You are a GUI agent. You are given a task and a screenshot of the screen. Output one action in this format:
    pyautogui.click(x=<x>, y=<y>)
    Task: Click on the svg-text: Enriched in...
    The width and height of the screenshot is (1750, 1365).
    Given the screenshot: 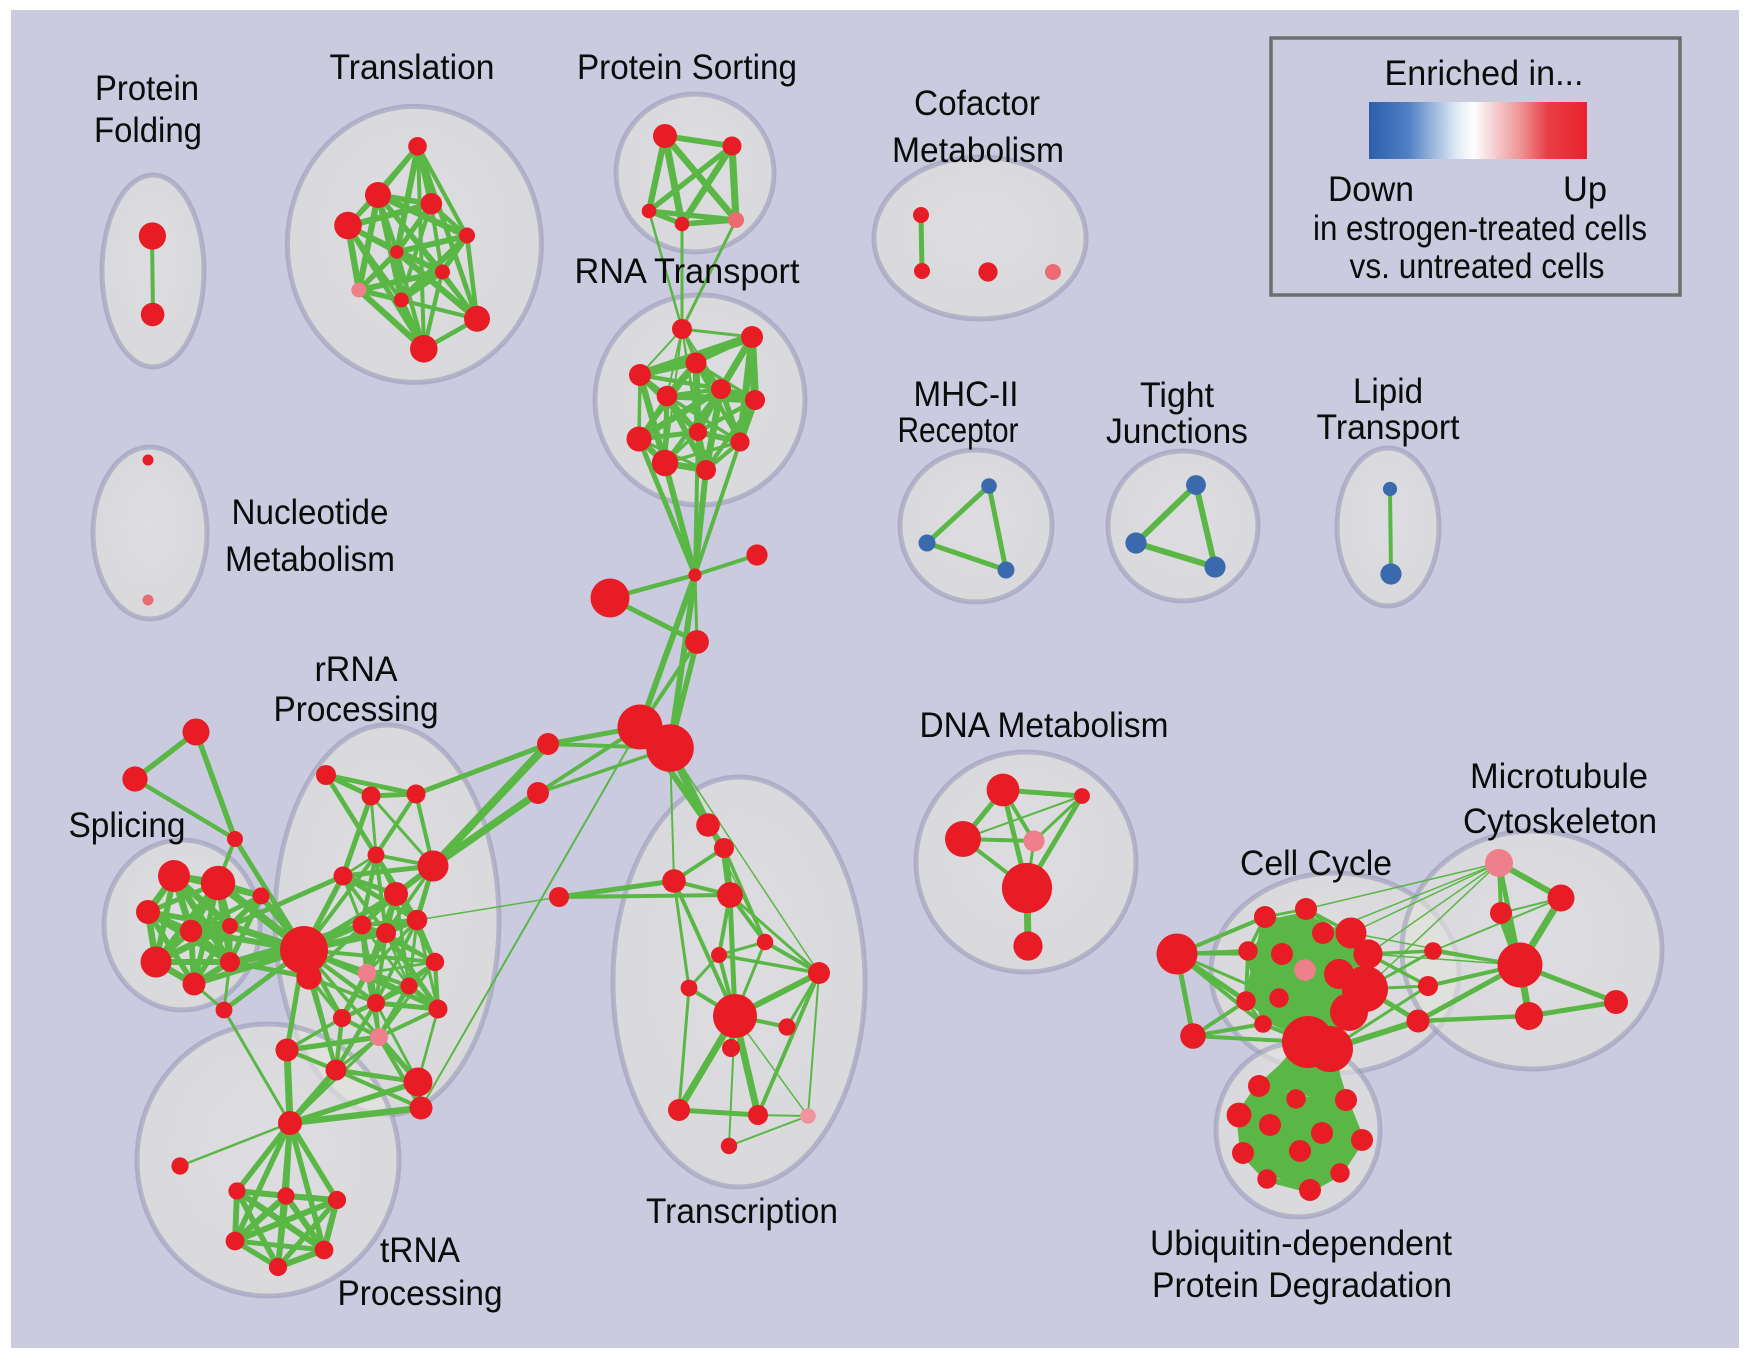 What is the action you would take?
    pyautogui.click(x=1484, y=73)
    